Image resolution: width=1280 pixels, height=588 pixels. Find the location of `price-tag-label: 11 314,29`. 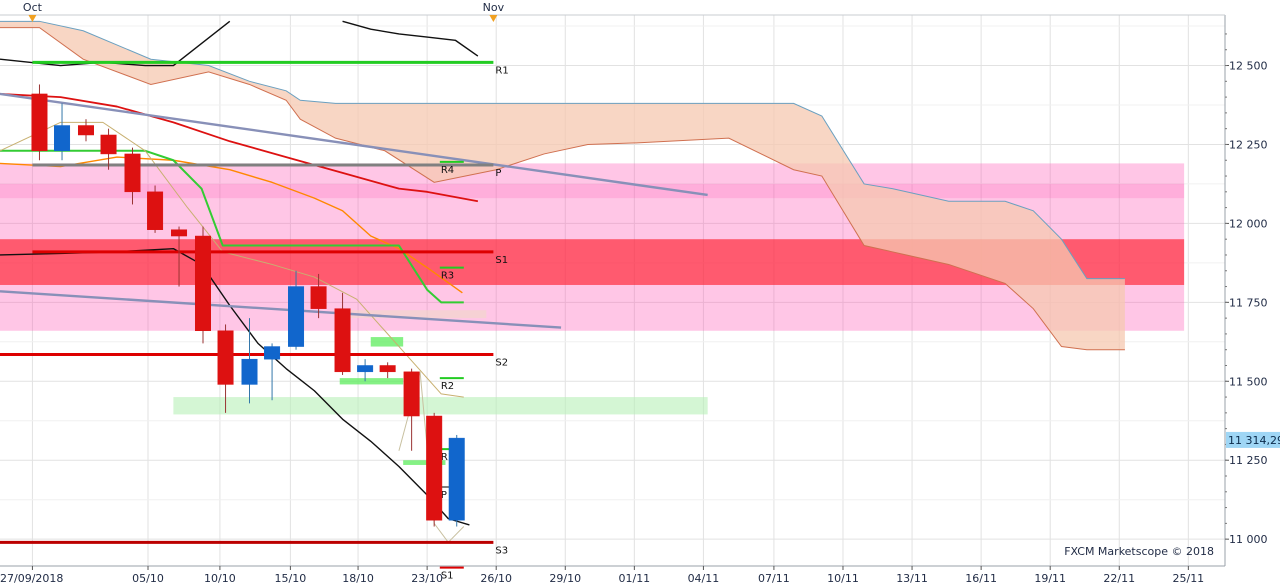

price-tag-label: 11 314,29 is located at coordinates (1254, 440).